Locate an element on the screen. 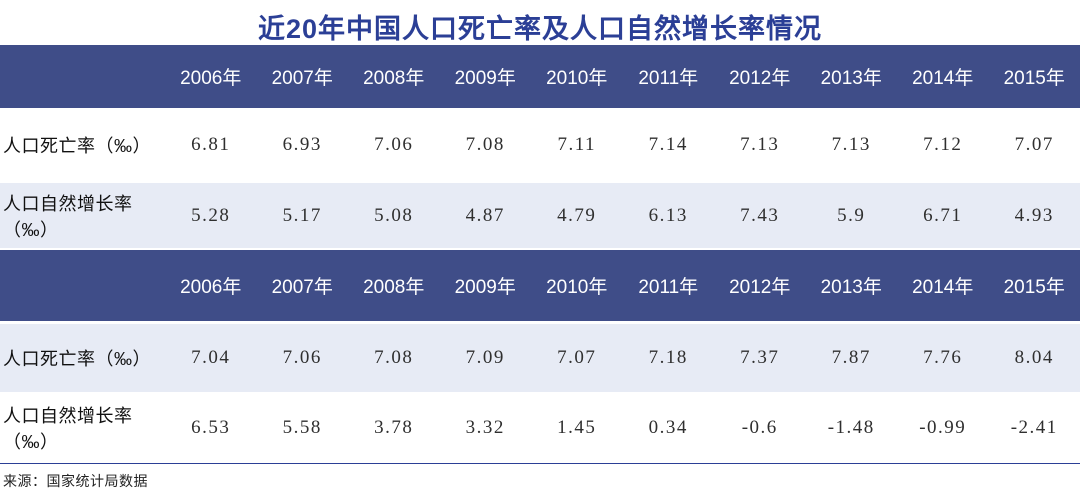 The image size is (1080, 499). page-title: 近20年中国人口死亡率及人口自然增长率情况 is located at coordinates (540, 29).